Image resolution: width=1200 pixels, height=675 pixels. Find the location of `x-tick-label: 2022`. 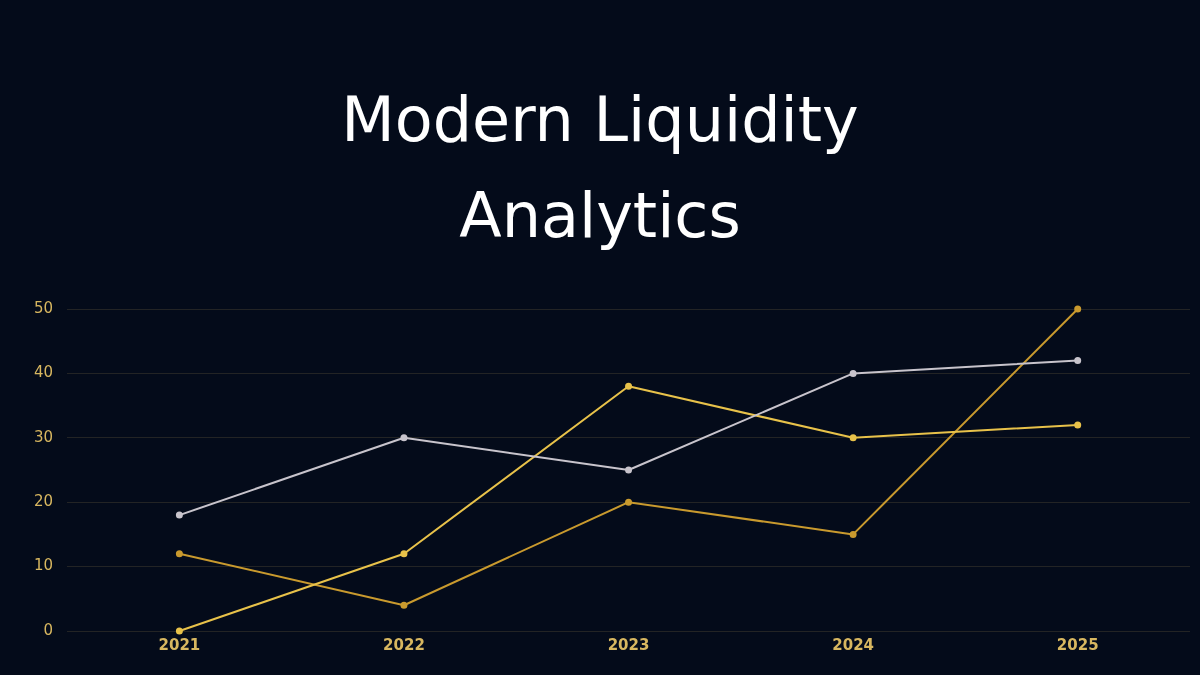

x-tick-label: 2022 is located at coordinates (404, 644).